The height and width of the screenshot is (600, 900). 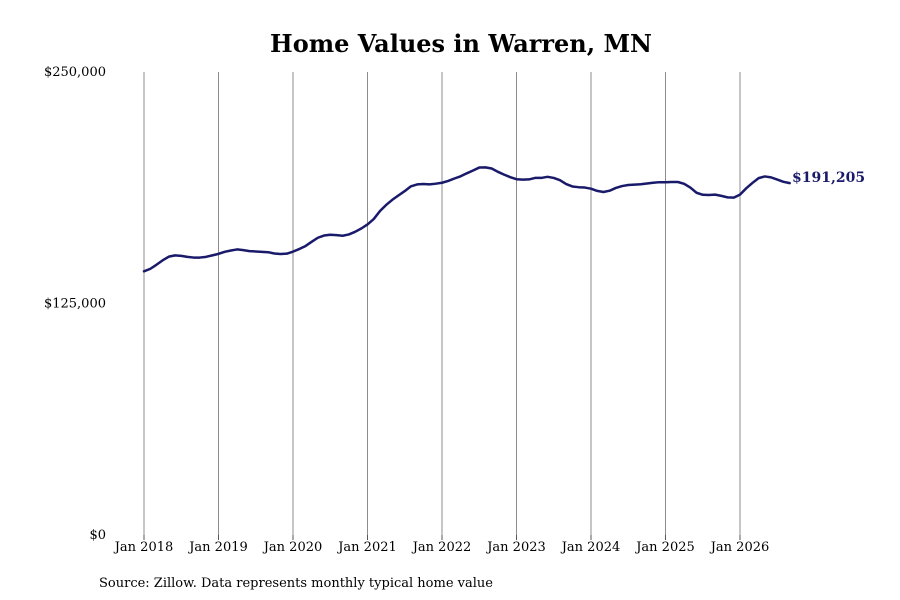 I want to click on series-layer, so click(x=466, y=219).